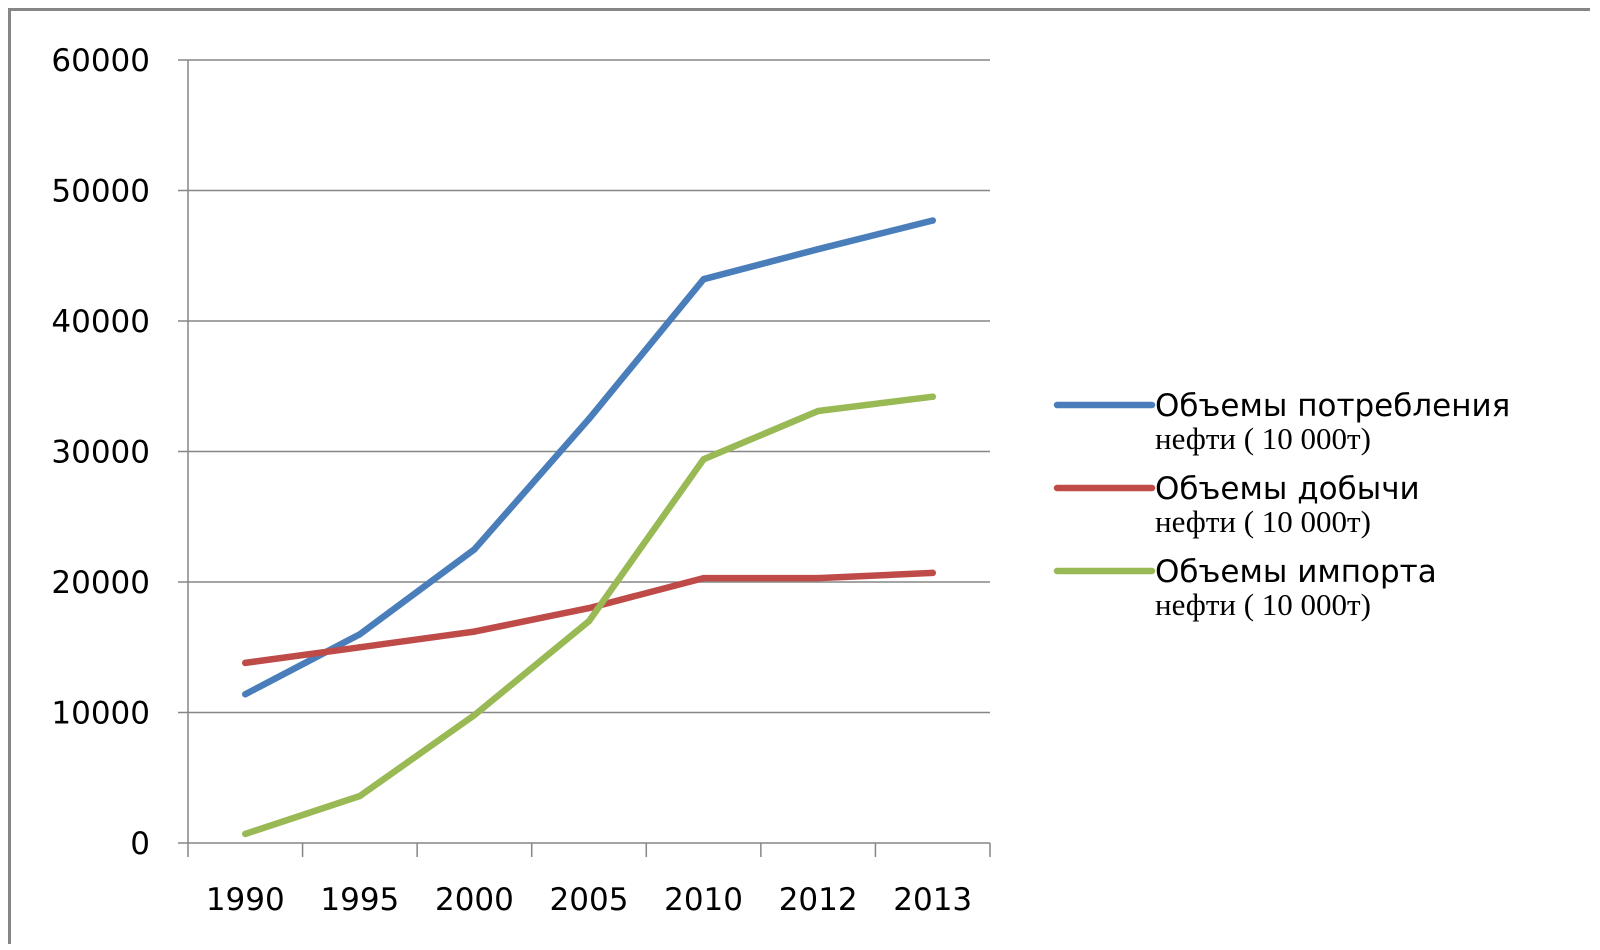 The image size is (1600, 950). I want to click on x-tick-label: 1990, so click(245, 900).